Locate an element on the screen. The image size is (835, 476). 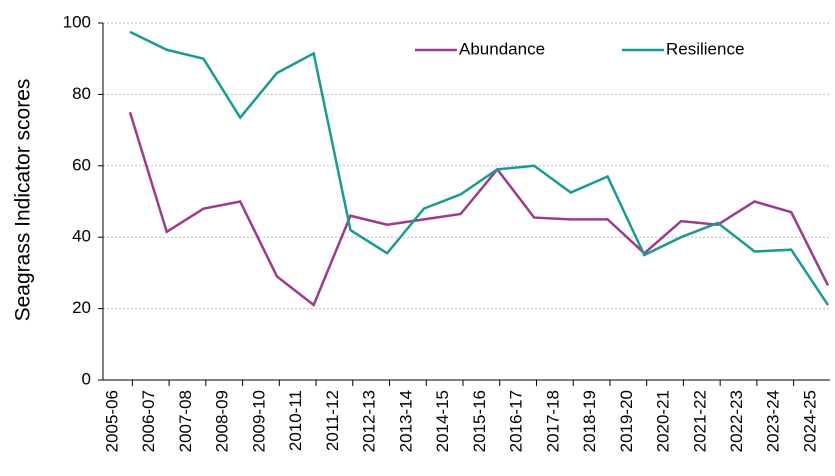
legend-label: Abundance is located at coordinates (502, 48).